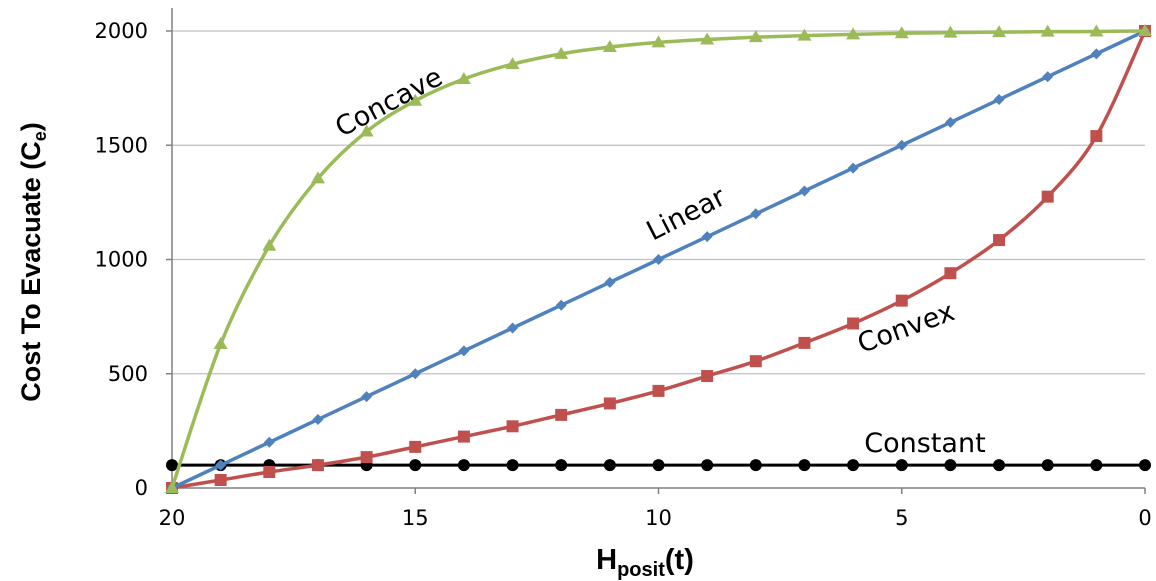 This screenshot has height=581, width=1156. What do you see at coordinates (121, 145) in the screenshot?
I see `y-tick-label: 1500` at bounding box center [121, 145].